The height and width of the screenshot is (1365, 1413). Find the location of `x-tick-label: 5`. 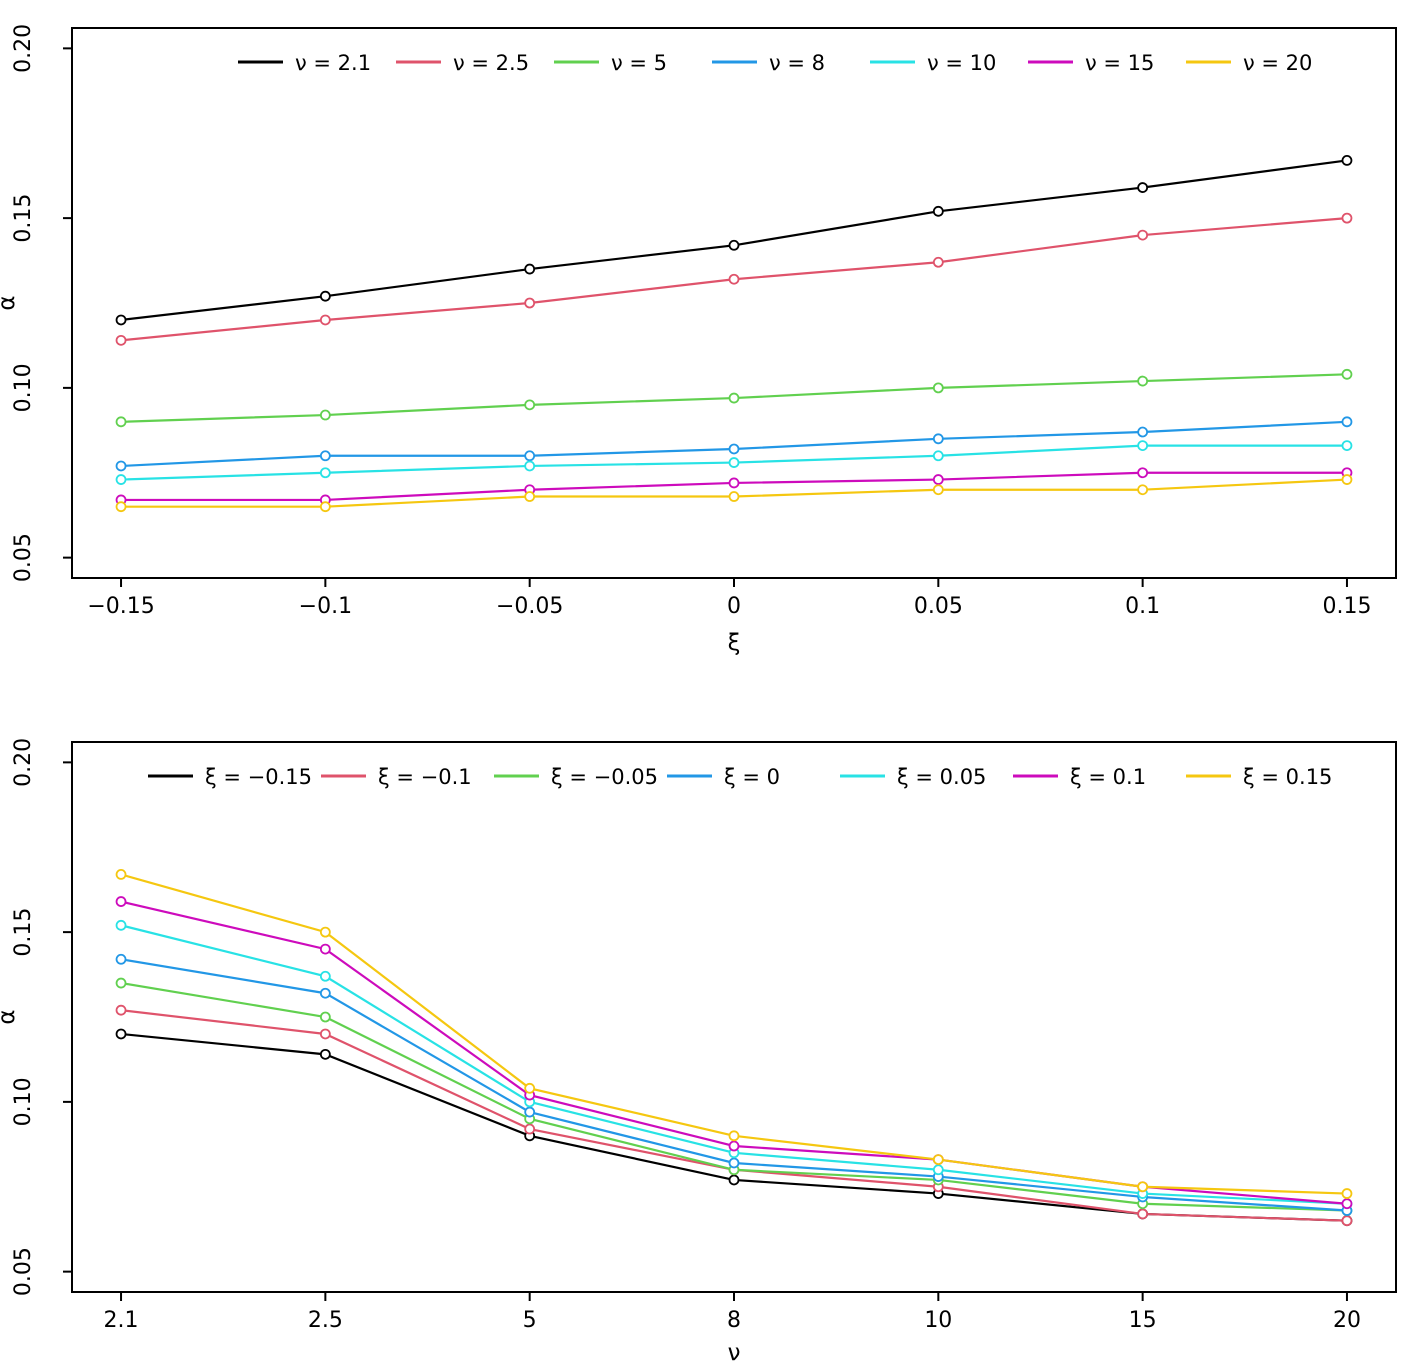

x-tick-label: 5 is located at coordinates (530, 1320).